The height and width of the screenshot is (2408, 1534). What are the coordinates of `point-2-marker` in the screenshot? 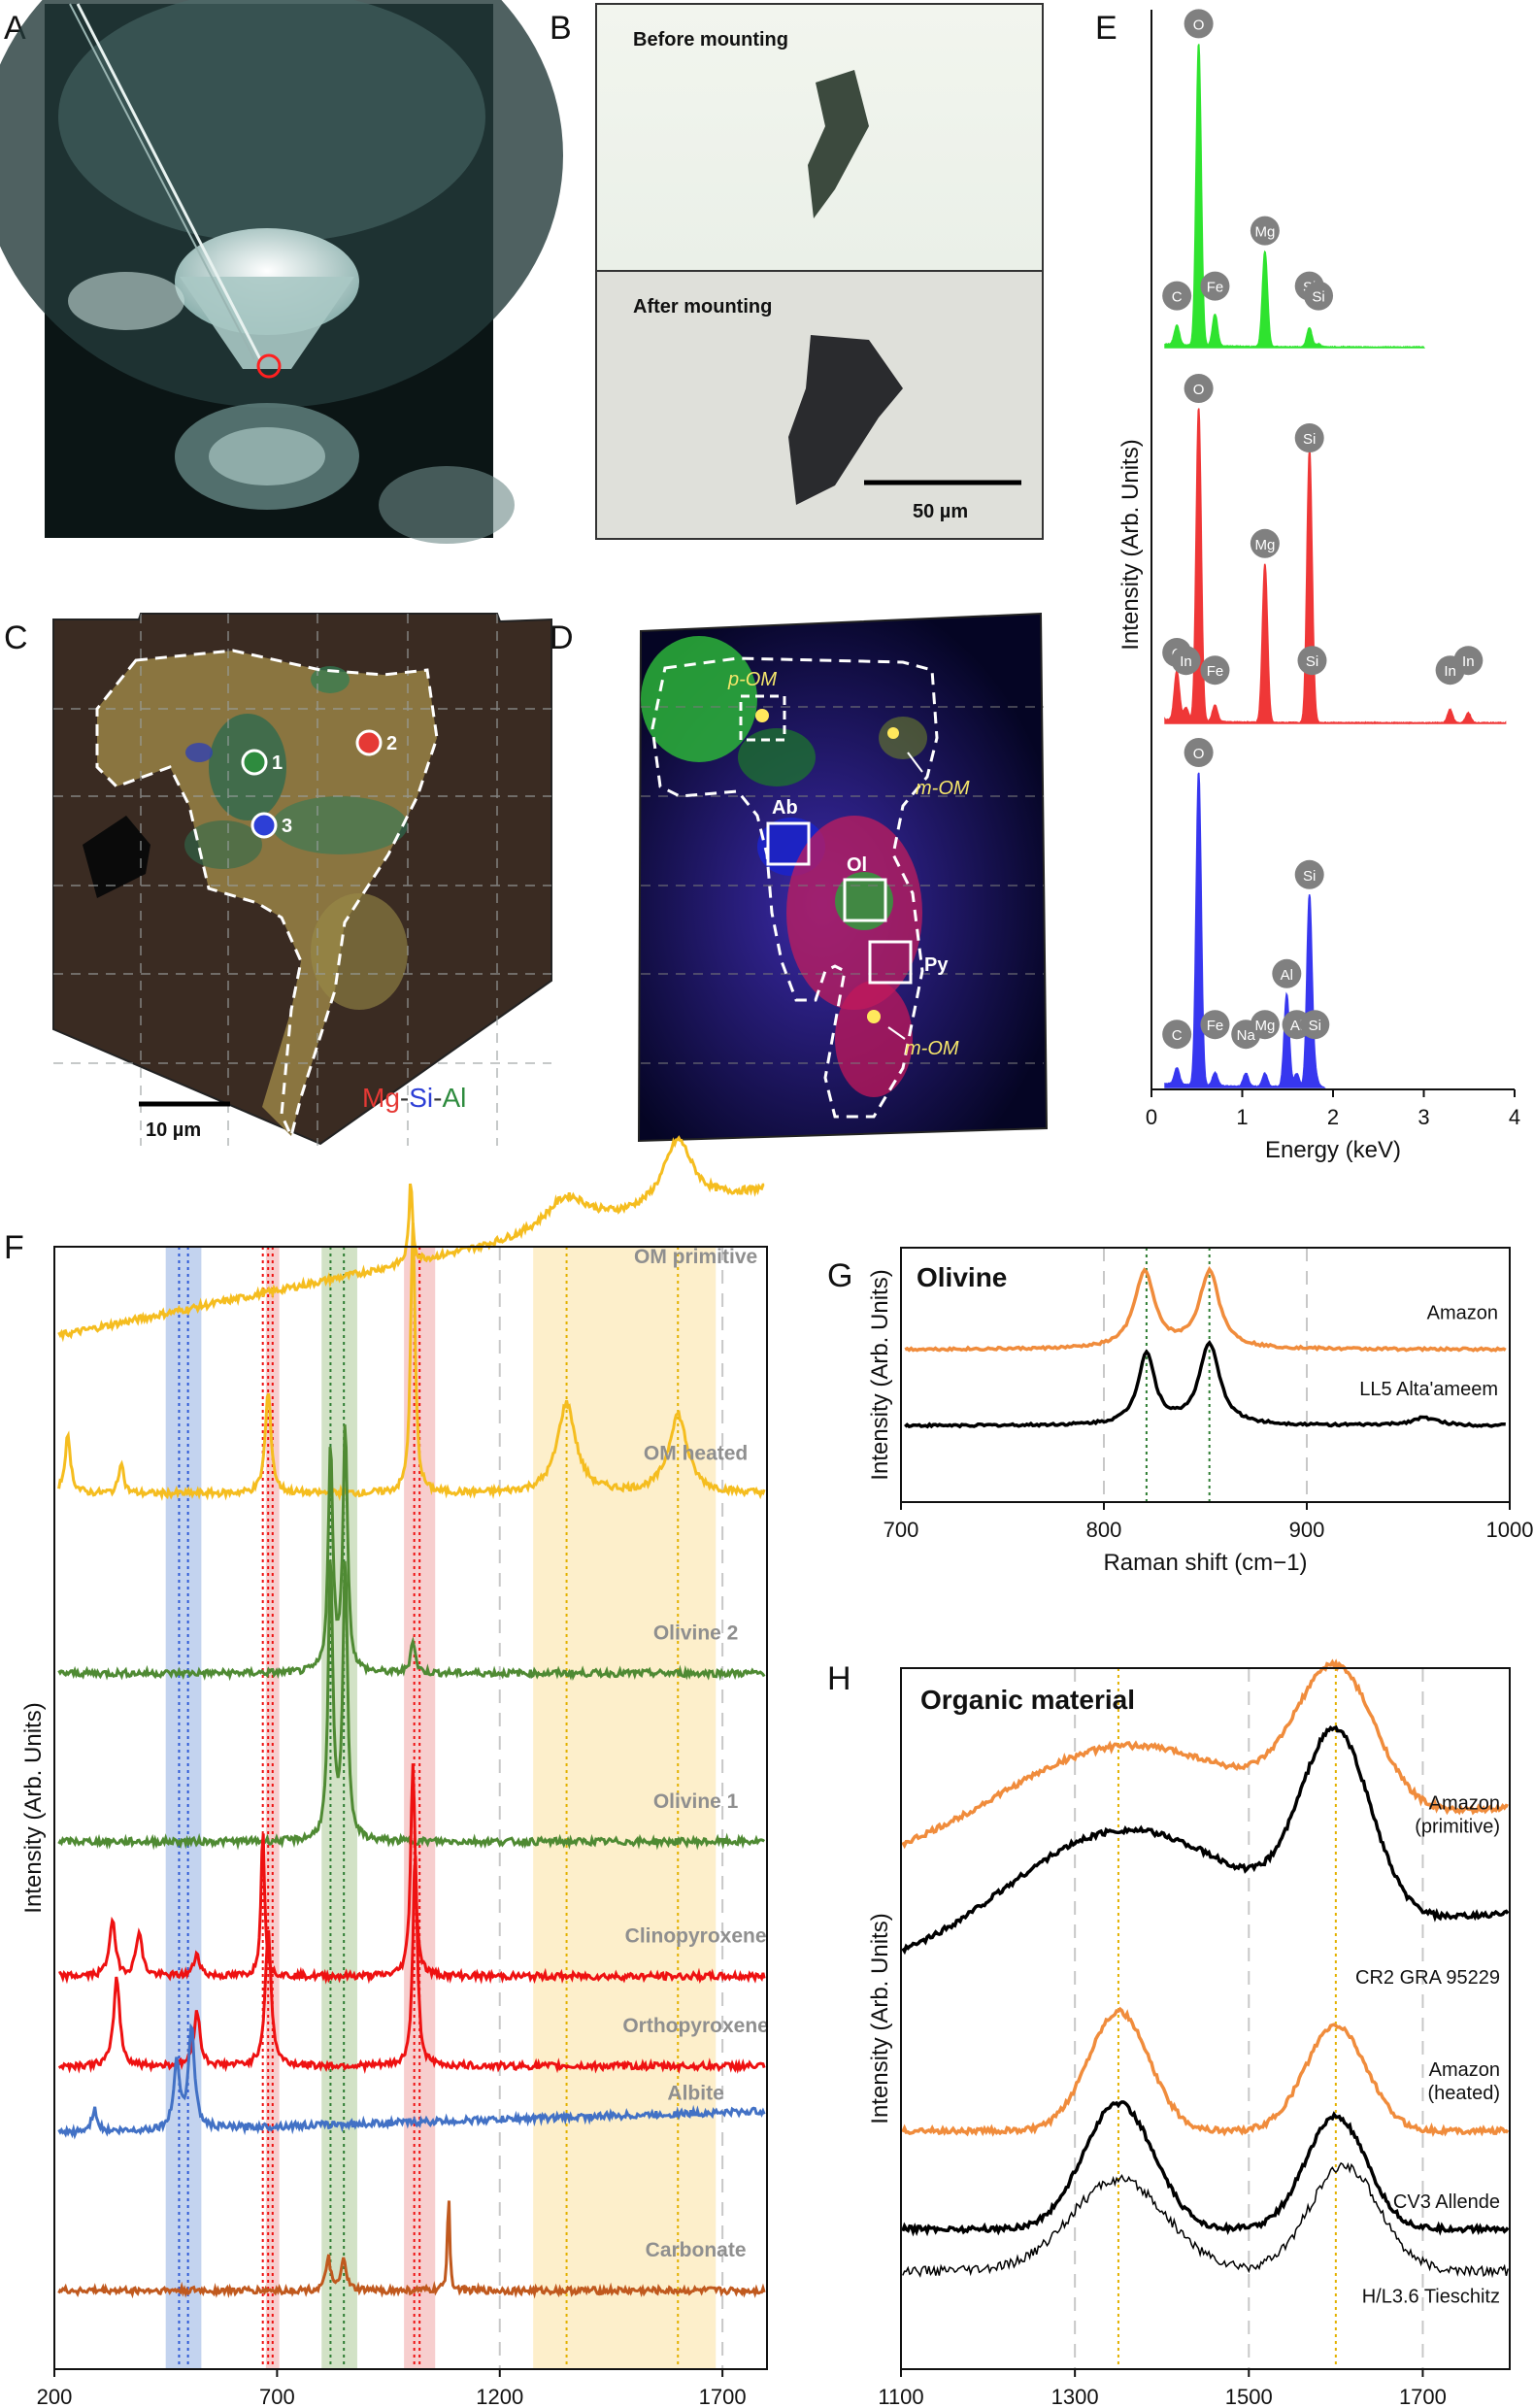 It's located at (369, 742).